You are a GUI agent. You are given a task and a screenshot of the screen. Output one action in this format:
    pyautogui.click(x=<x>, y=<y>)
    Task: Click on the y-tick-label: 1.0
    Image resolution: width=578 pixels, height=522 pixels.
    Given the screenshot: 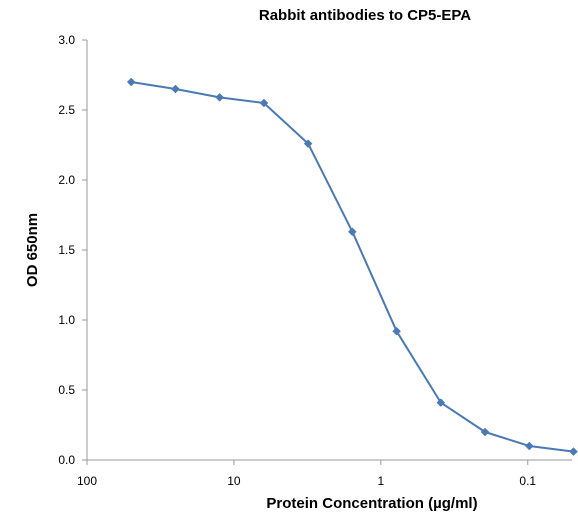 What is the action you would take?
    pyautogui.click(x=66, y=320)
    